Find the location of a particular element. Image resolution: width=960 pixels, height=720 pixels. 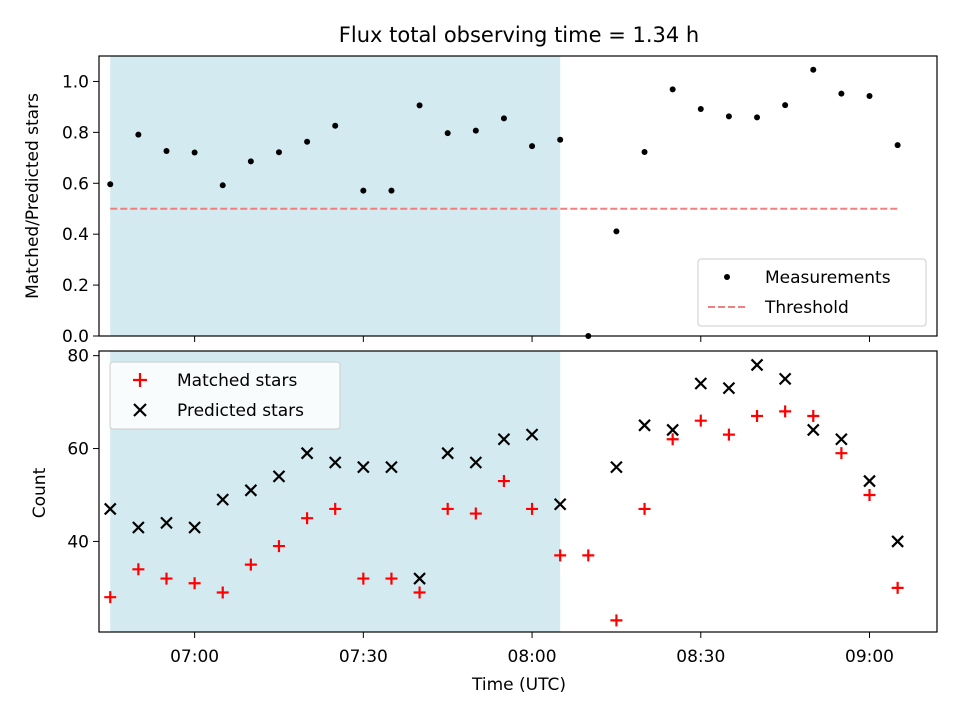

top-legend: Measurements Threshold is located at coordinates (812, 292).